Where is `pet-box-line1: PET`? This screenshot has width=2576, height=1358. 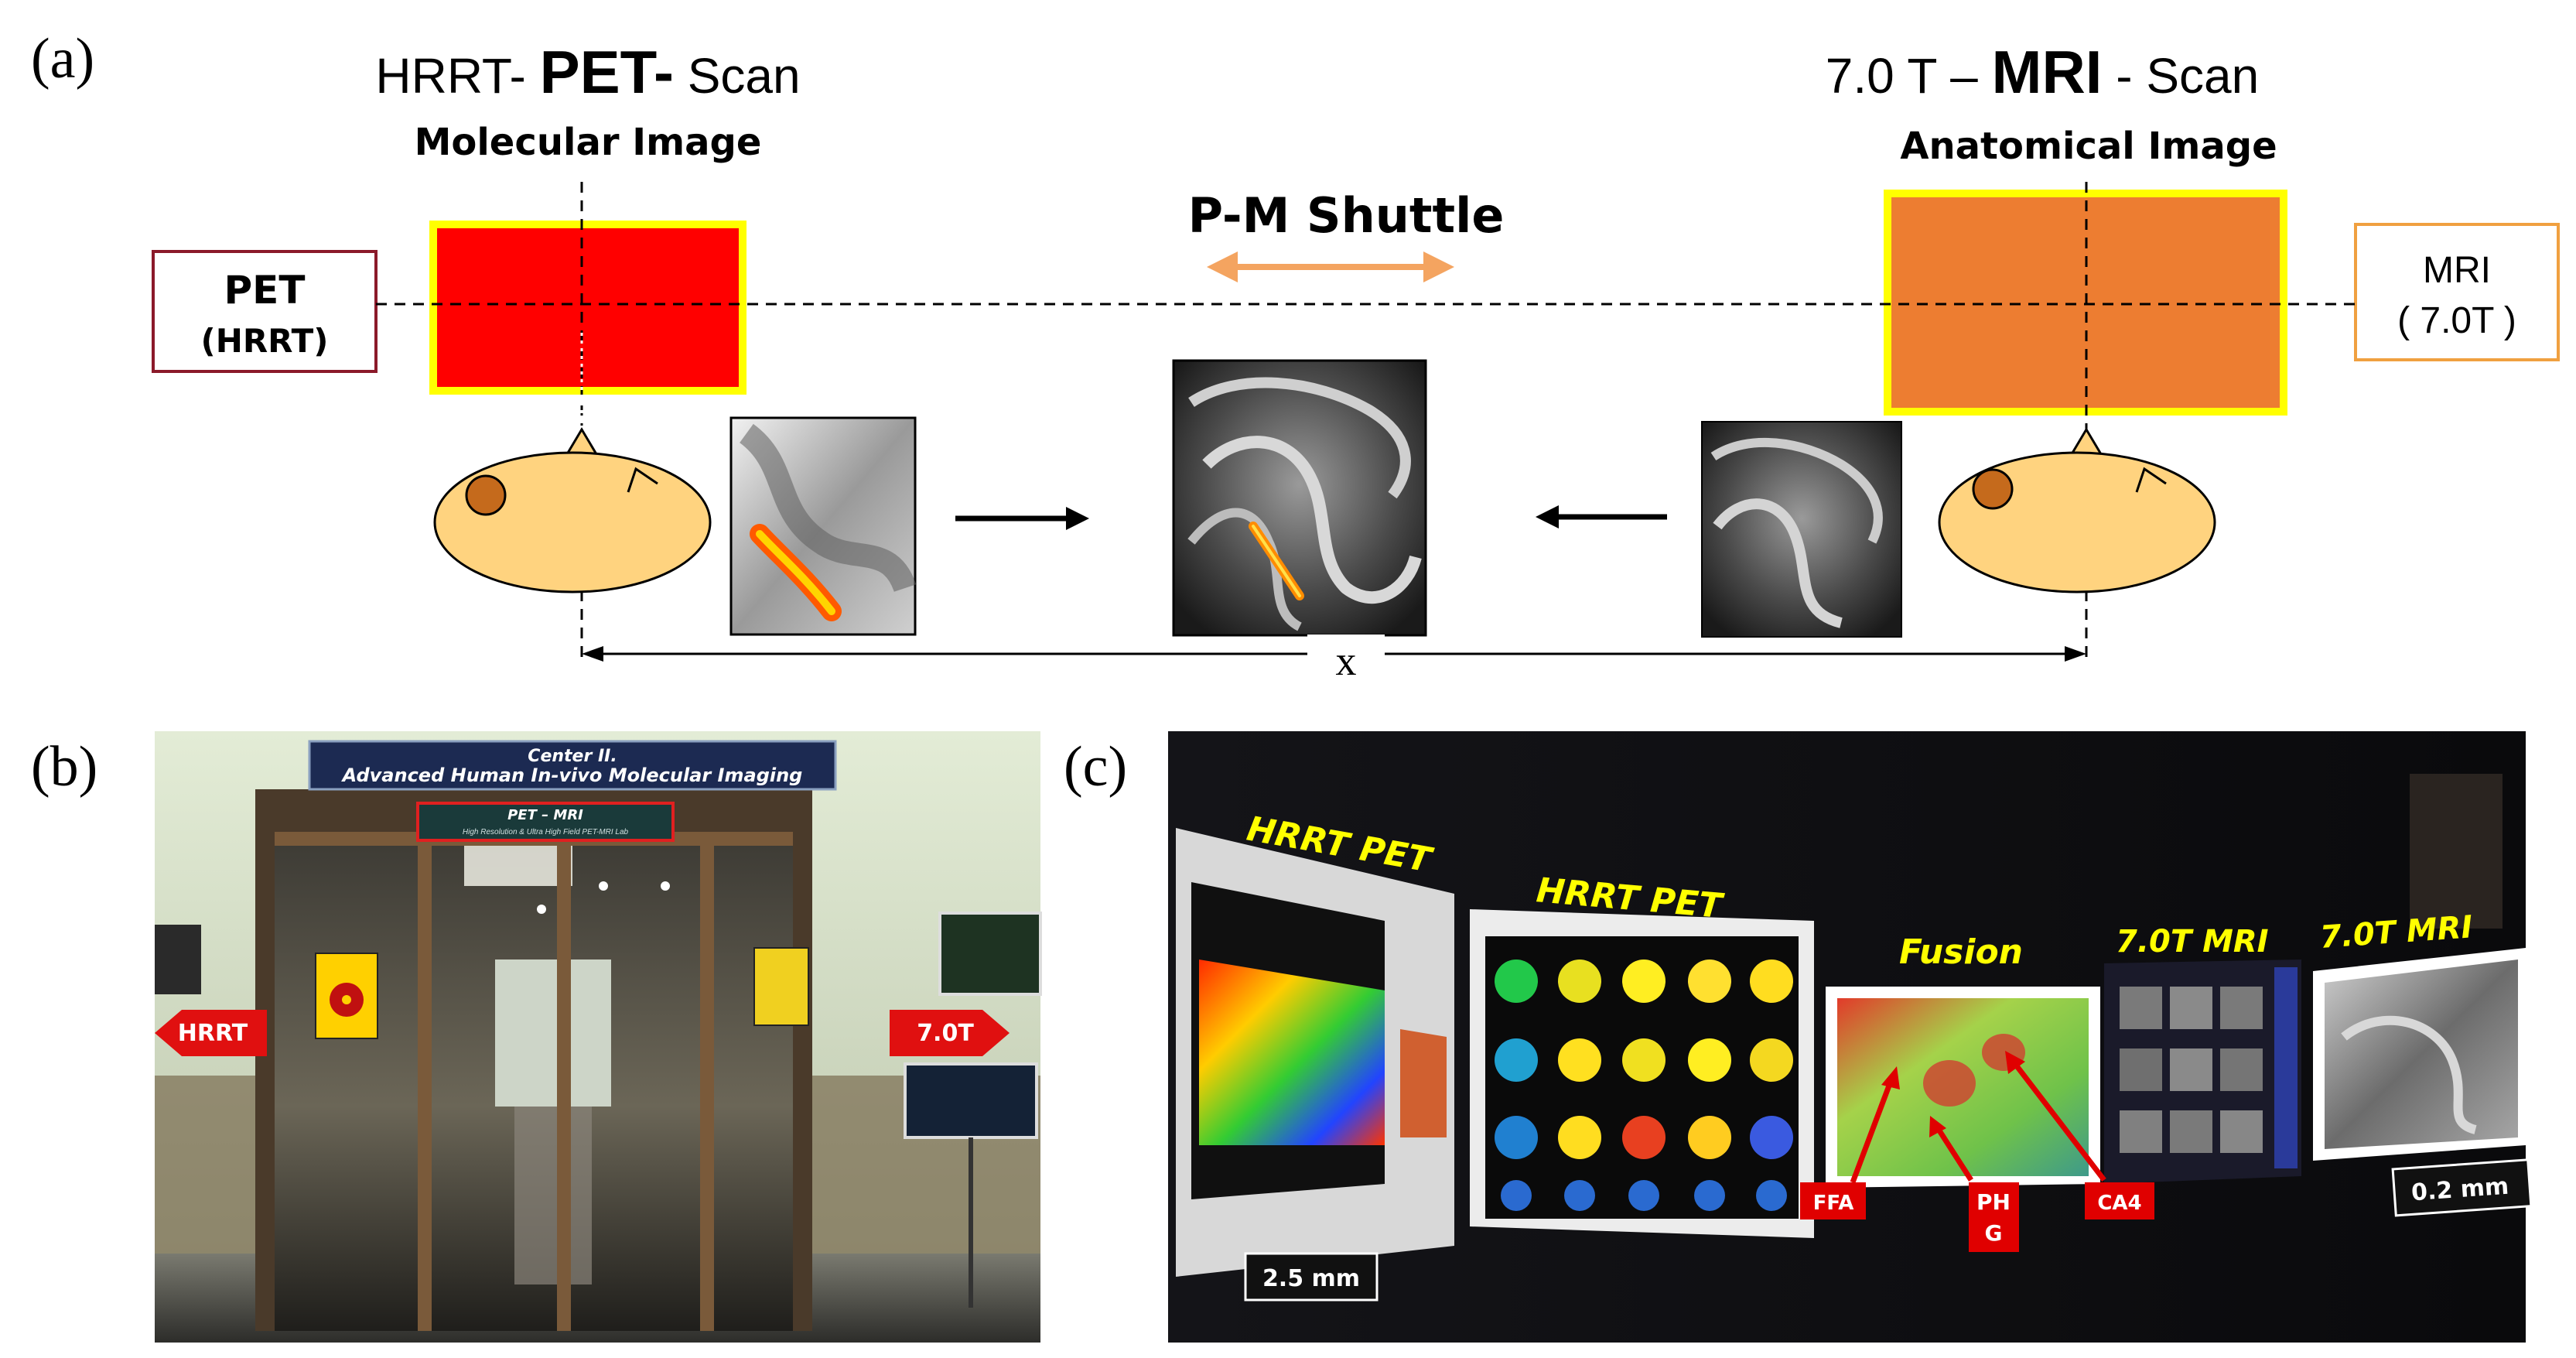 pet-box-line1: PET is located at coordinates (265, 290).